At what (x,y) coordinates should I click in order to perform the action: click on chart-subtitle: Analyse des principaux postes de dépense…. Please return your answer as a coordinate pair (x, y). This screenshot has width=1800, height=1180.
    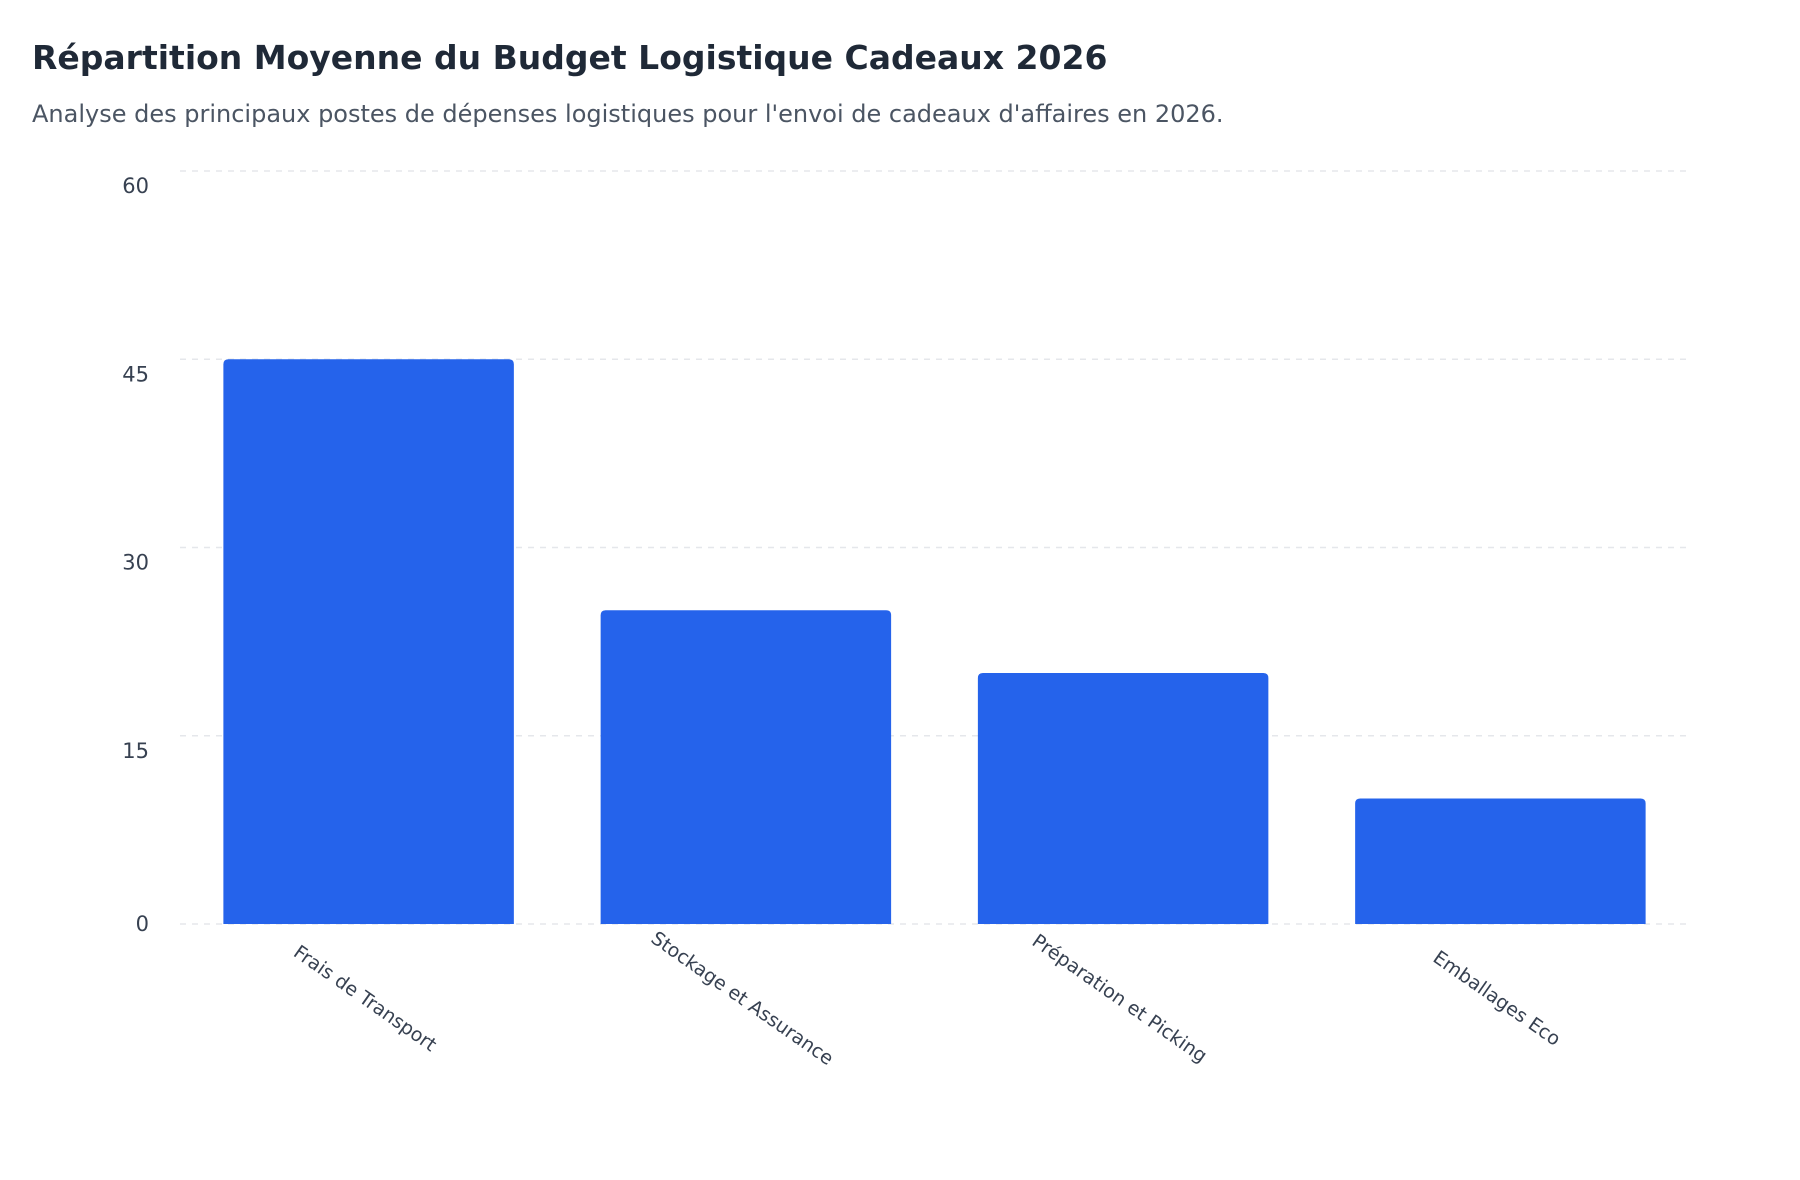
    Looking at the image, I should click on (628, 114).